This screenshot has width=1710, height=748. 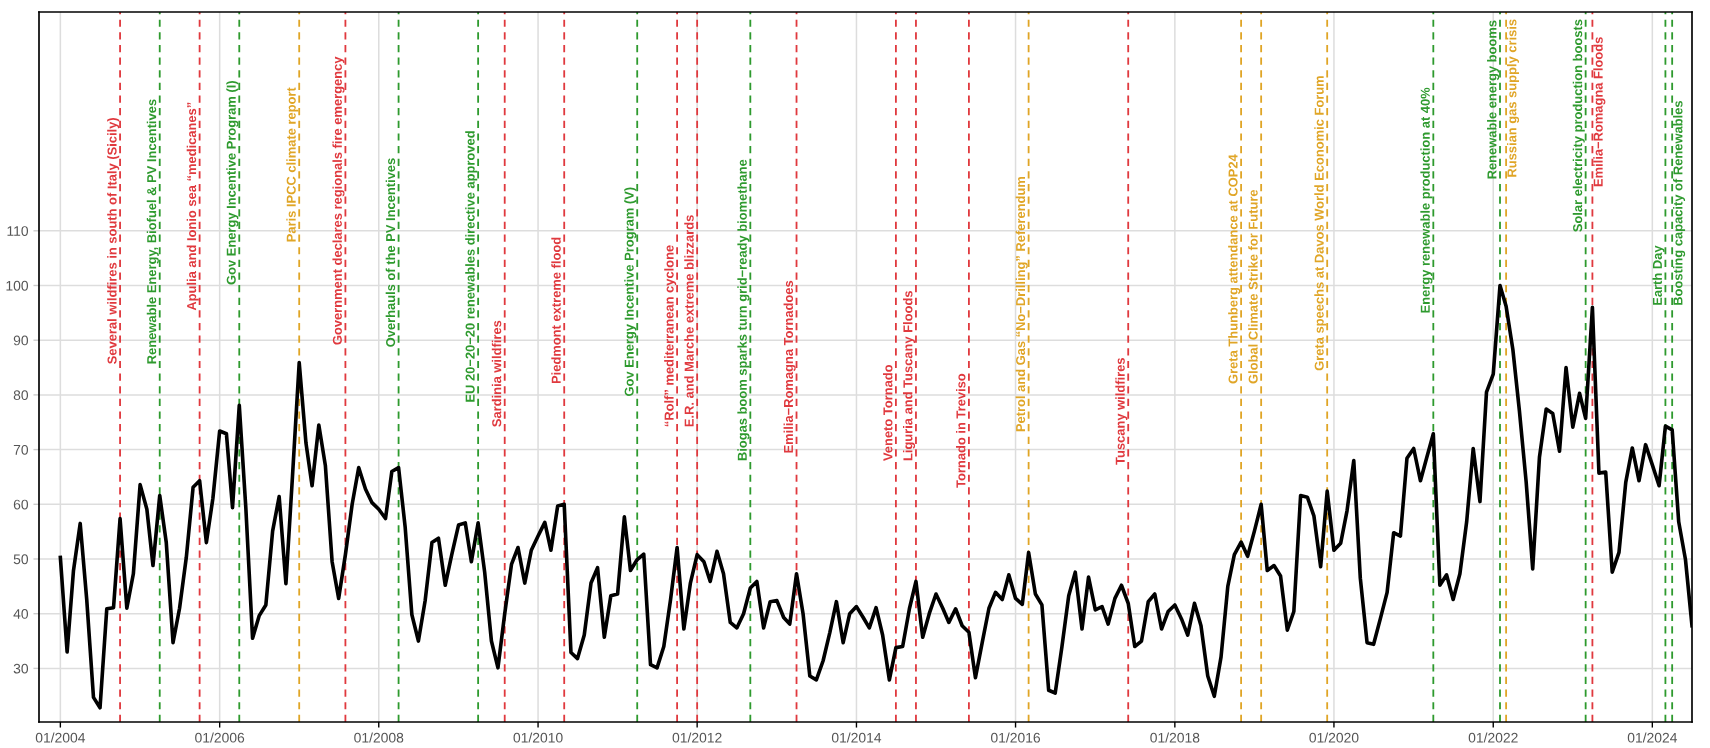 I want to click on ref-line-label: Biogas boom sparks turn grid−ready biomethane, so click(x=743, y=310).